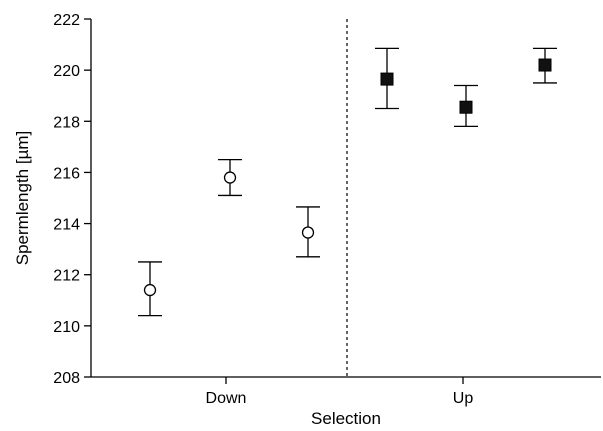  Describe the element at coordinates (226, 398) in the screenshot. I see `x-tick-label: Down` at that location.